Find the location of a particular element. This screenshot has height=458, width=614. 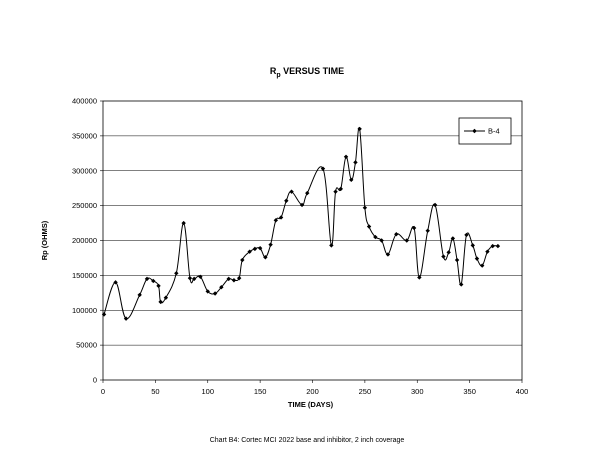

y-tick-label: 200000 is located at coordinates (84, 240).